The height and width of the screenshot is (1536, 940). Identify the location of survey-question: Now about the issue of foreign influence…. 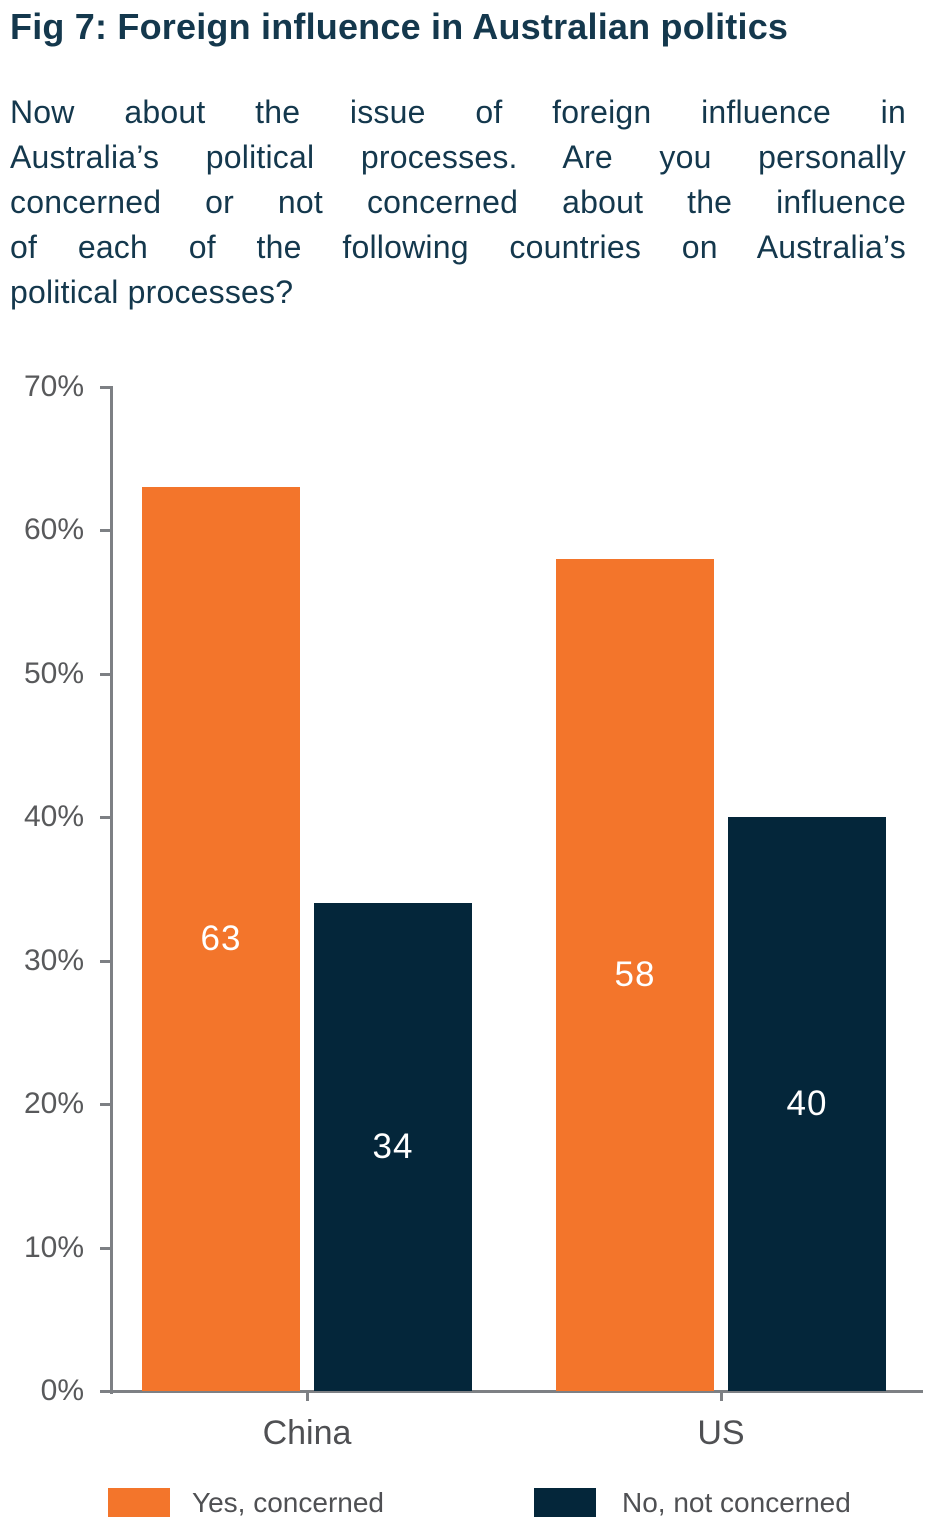
(458, 202).